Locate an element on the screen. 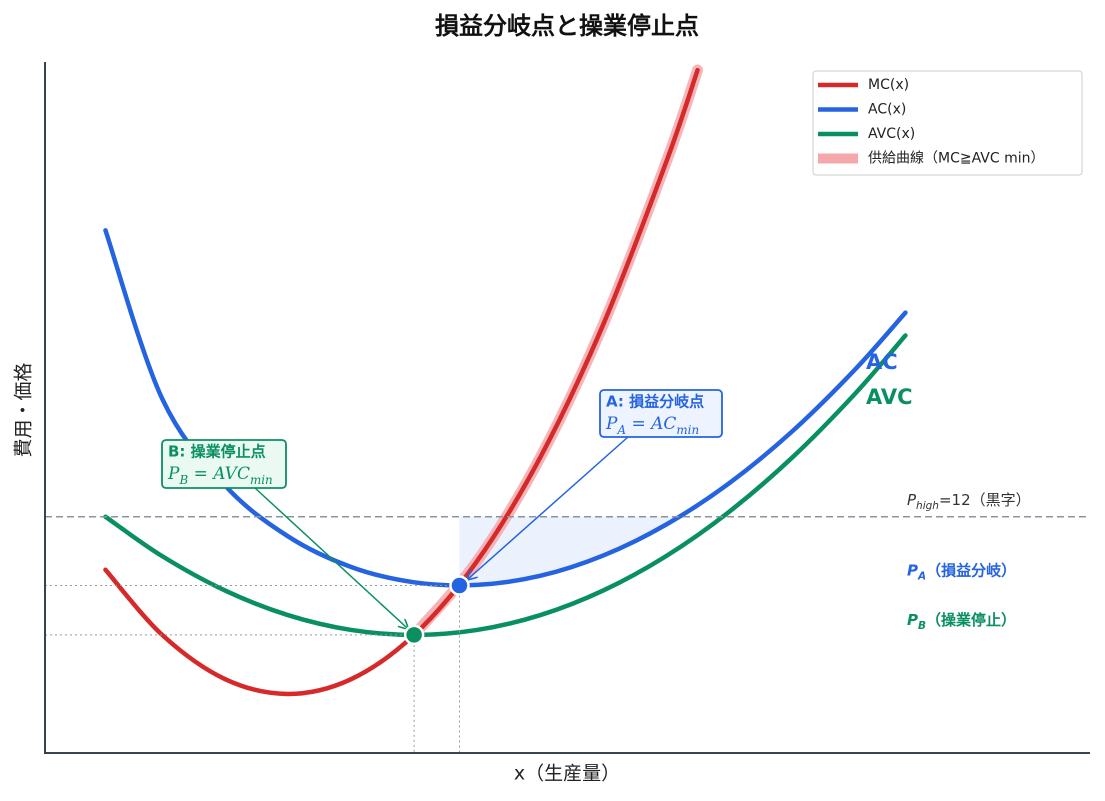 The image size is (1105, 801). curve-label: AVC is located at coordinates (889, 397).